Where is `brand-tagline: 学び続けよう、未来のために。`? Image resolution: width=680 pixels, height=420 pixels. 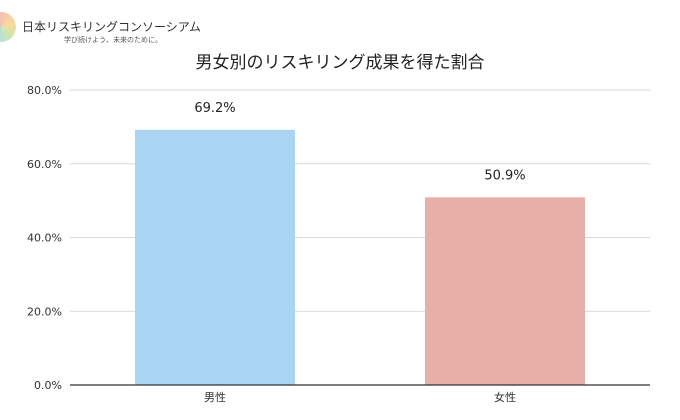
brand-tagline: 学び続けよう、未来のために。 is located at coordinates (113, 40).